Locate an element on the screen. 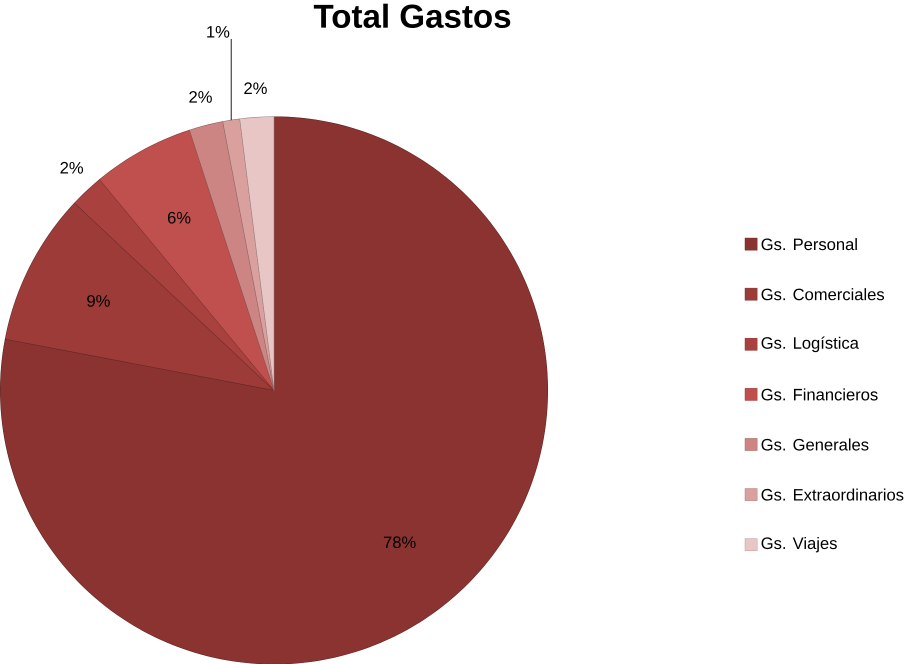 This screenshot has width=904, height=664. legend-label: Gs. Viajes is located at coordinates (799, 544).